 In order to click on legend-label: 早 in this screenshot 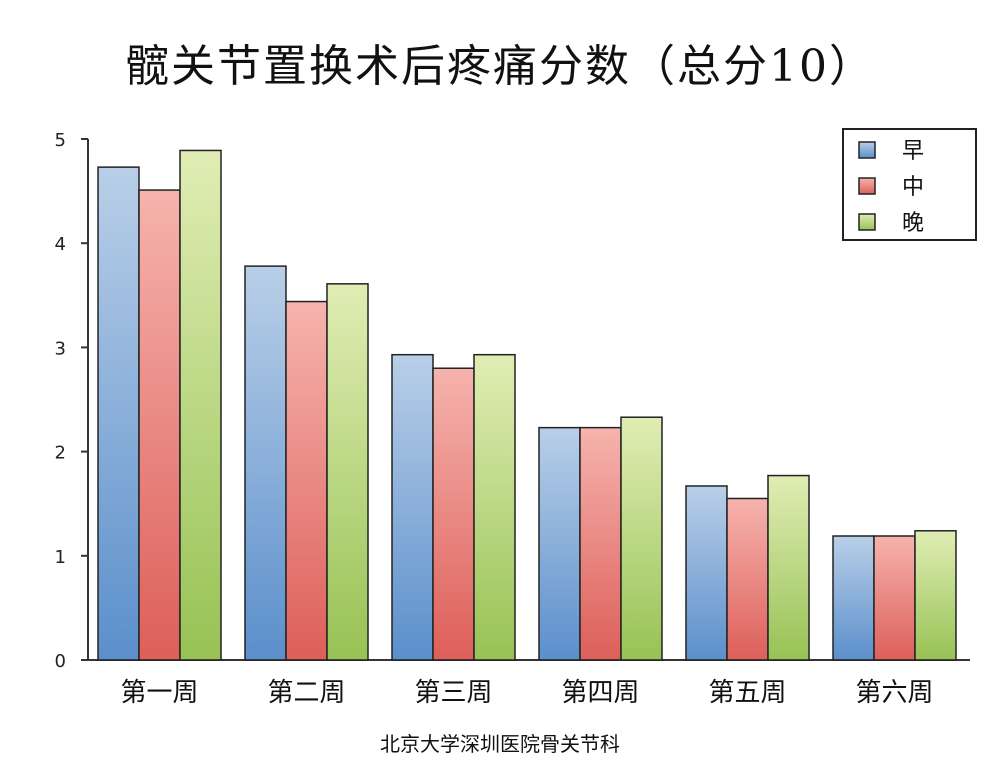, I will do `click(913, 151)`.